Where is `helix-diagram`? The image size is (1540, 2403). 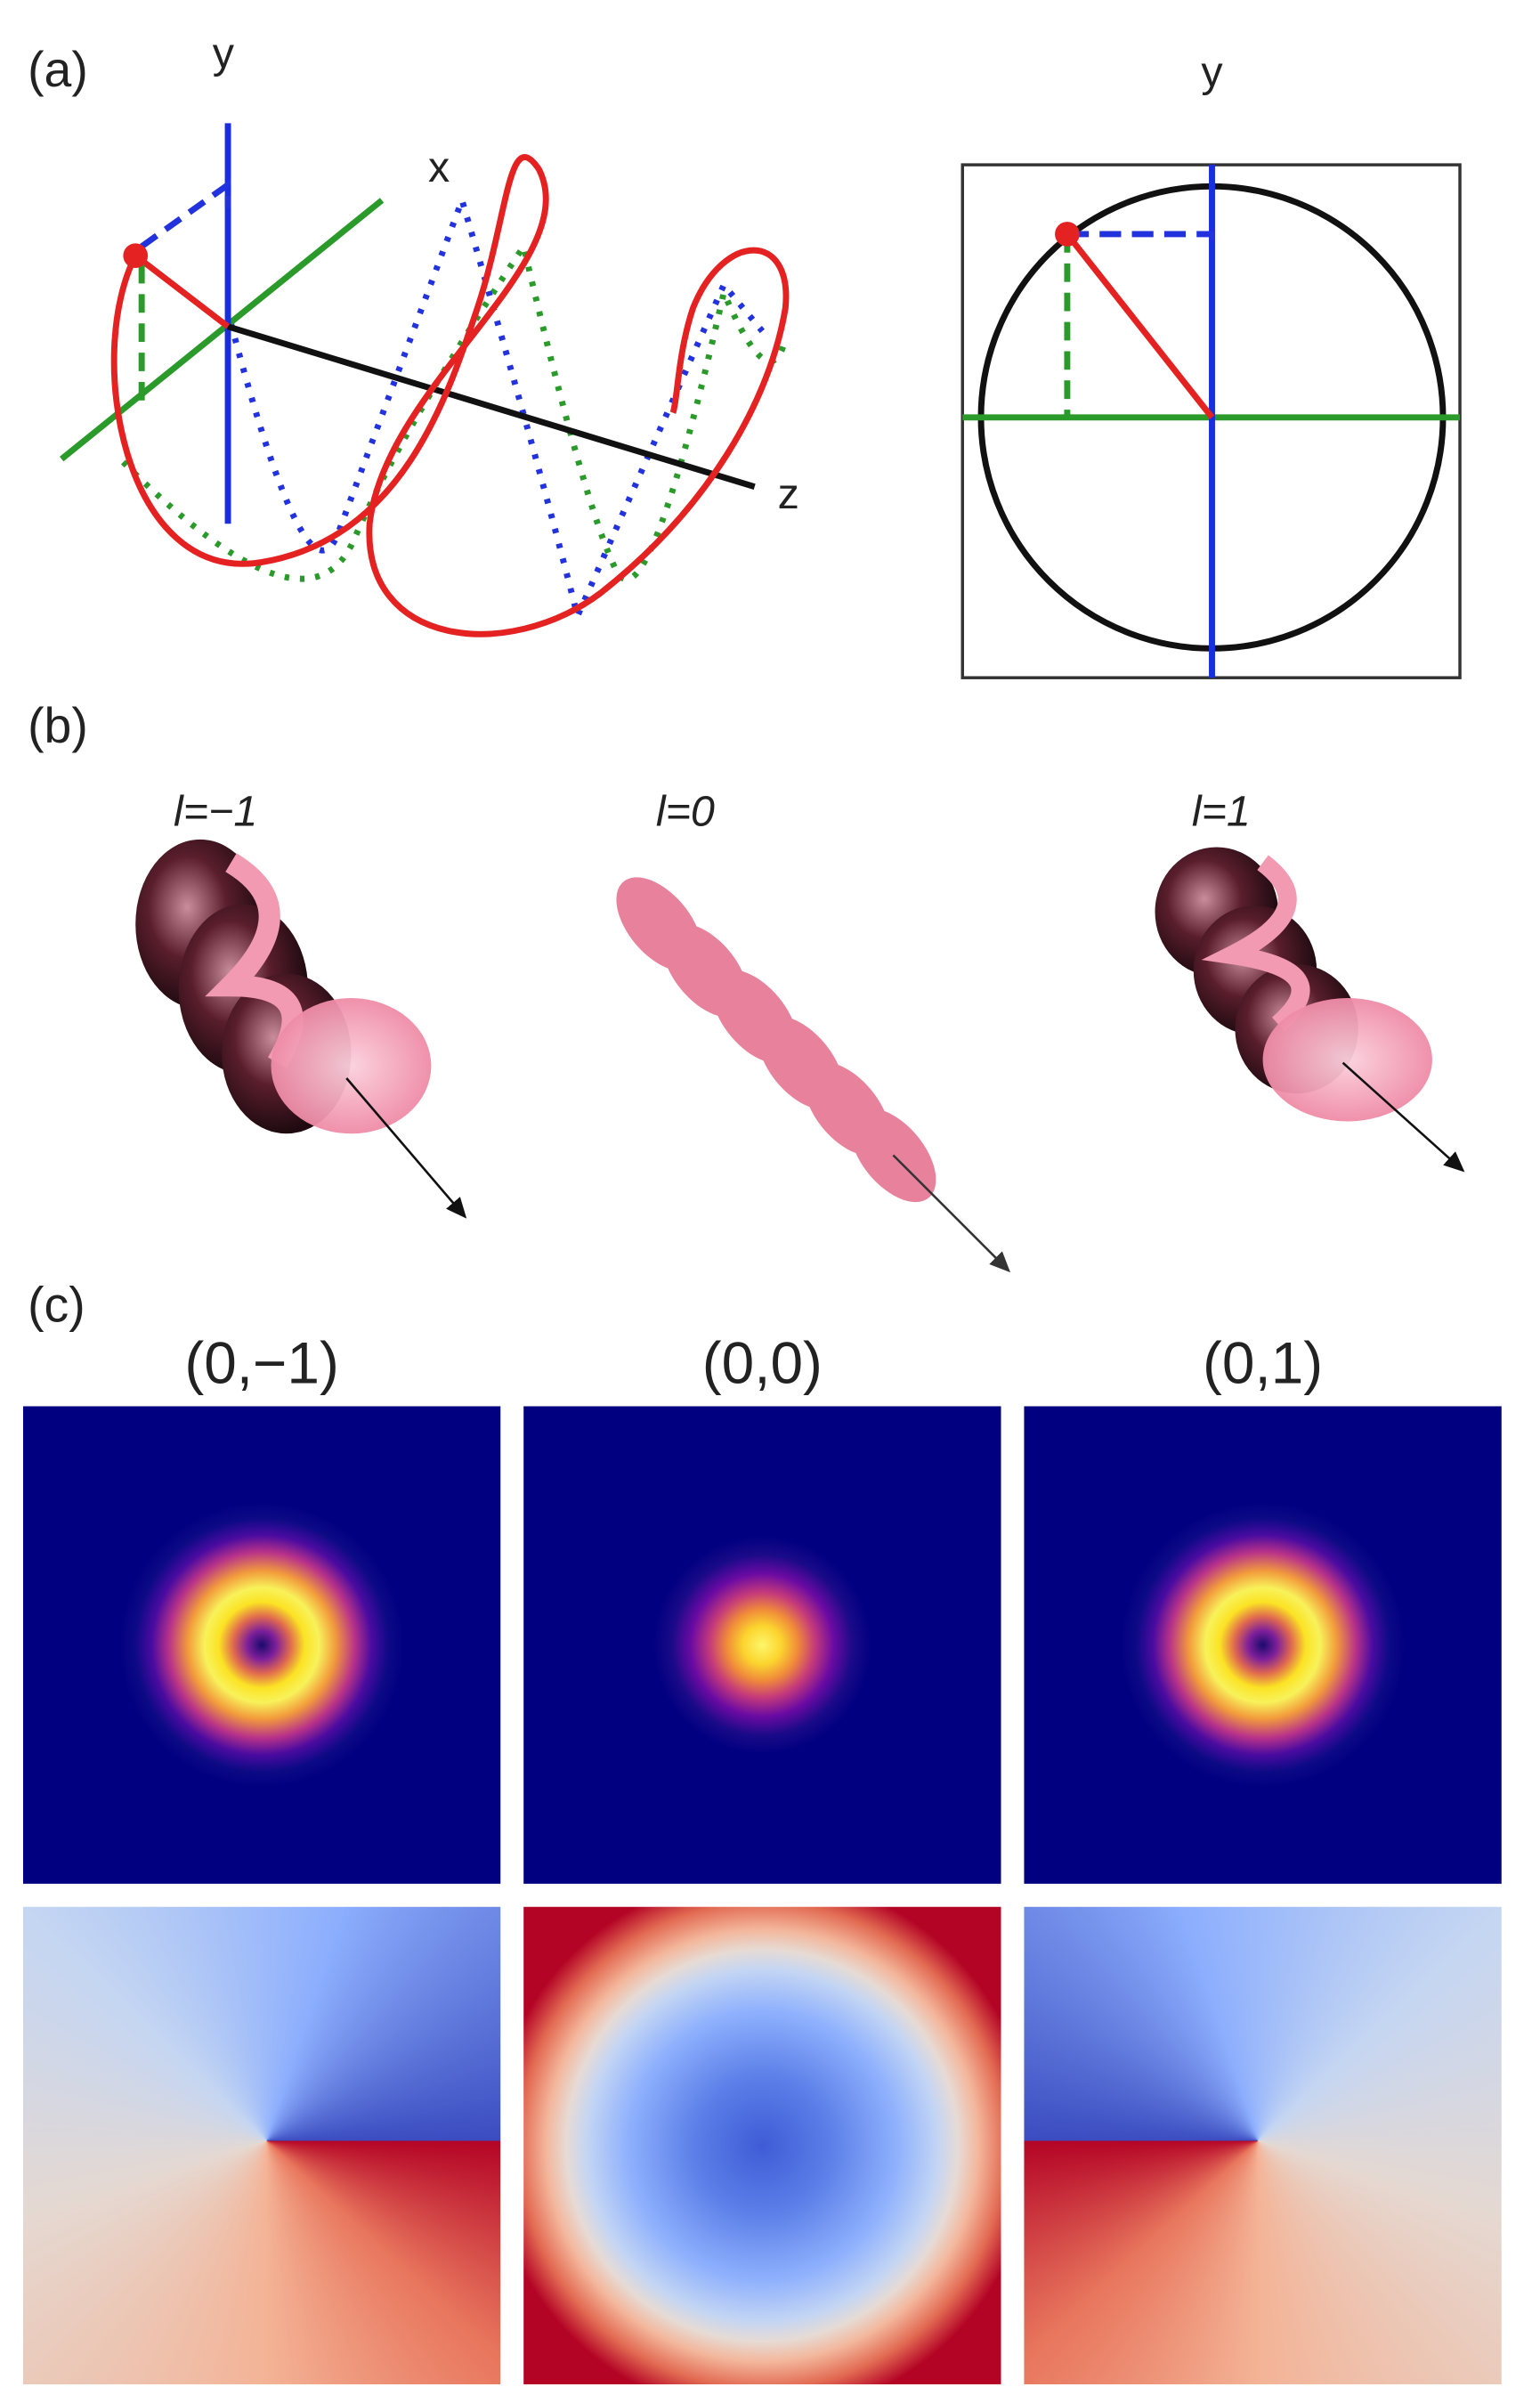 helix-diagram is located at coordinates (425, 380).